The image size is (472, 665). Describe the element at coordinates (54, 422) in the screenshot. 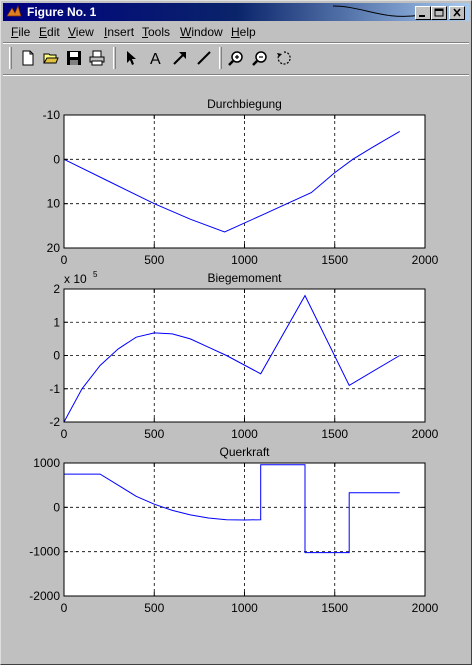

I see `y-tick-label: -2` at that location.